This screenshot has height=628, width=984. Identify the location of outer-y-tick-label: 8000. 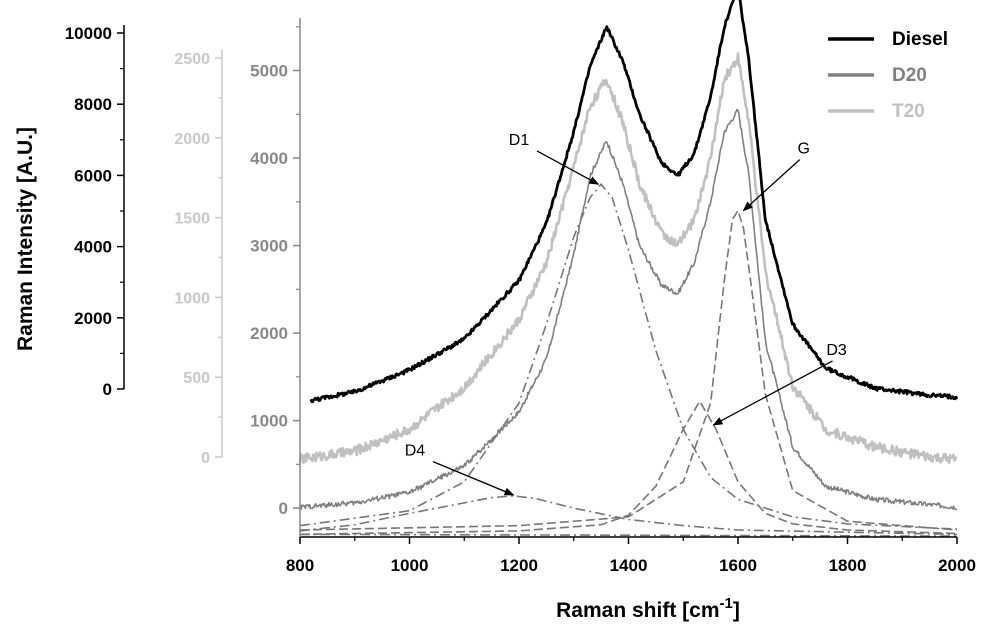
(93, 104).